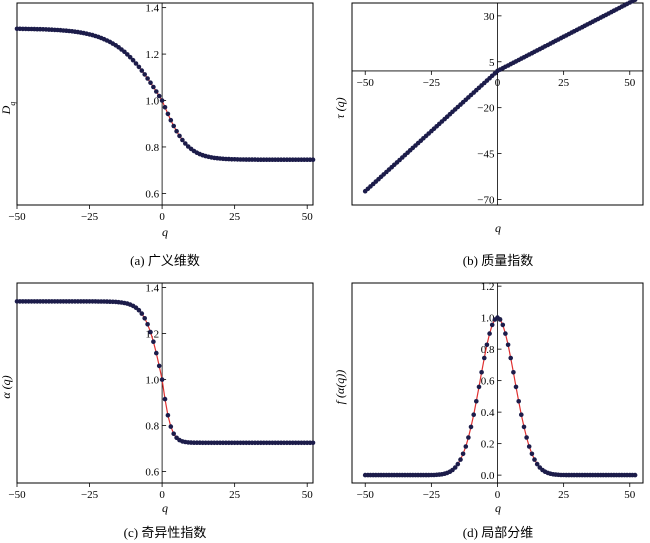 This screenshot has height=543, width=650. What do you see at coordinates (165, 260) in the screenshot?
I see `chart-caption: (a) 广义维数` at bounding box center [165, 260].